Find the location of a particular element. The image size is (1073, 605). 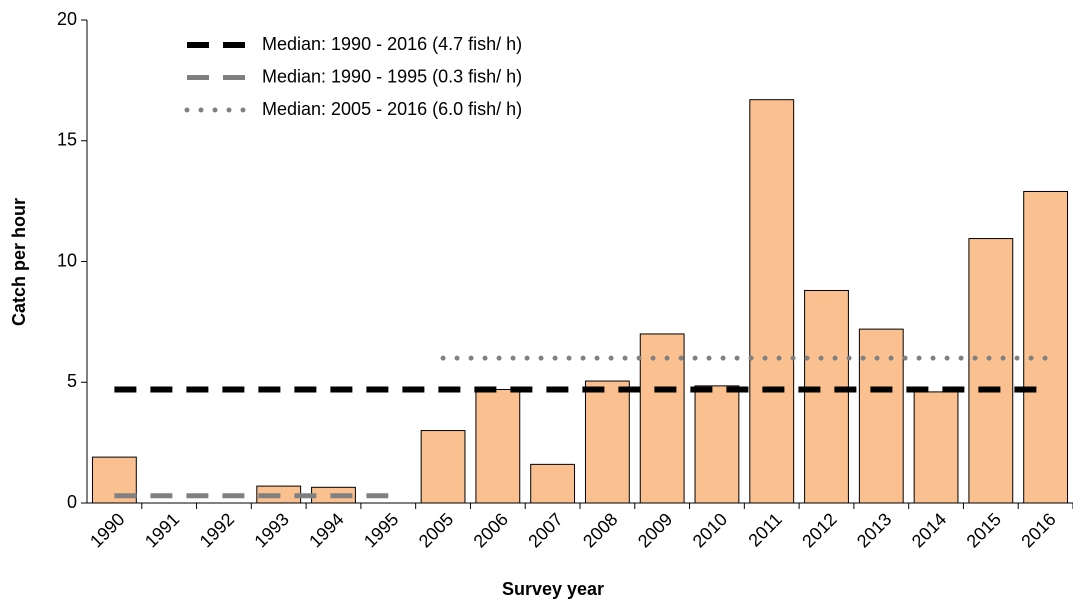

y-tick-label: 20 is located at coordinates (67, 19).